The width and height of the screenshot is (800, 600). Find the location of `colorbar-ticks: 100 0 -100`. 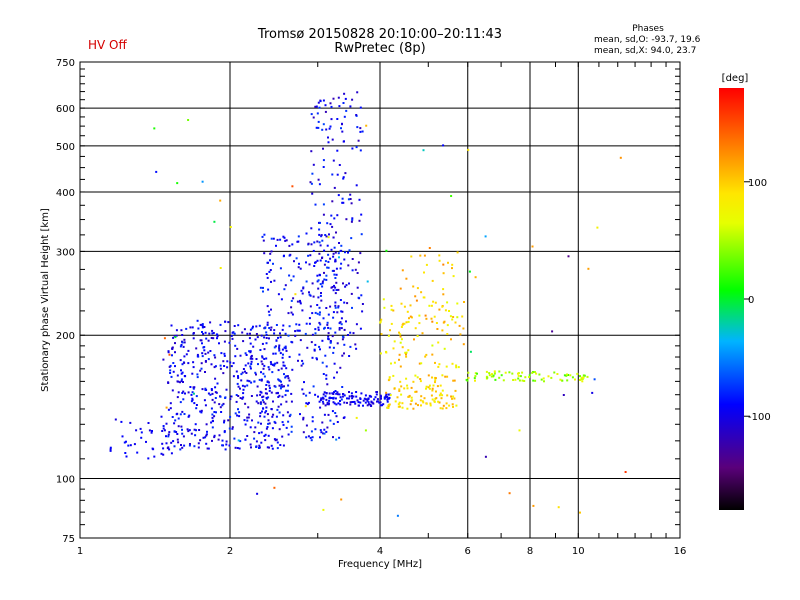

colorbar-ticks: 100 0 -100 is located at coordinates (757, 300).